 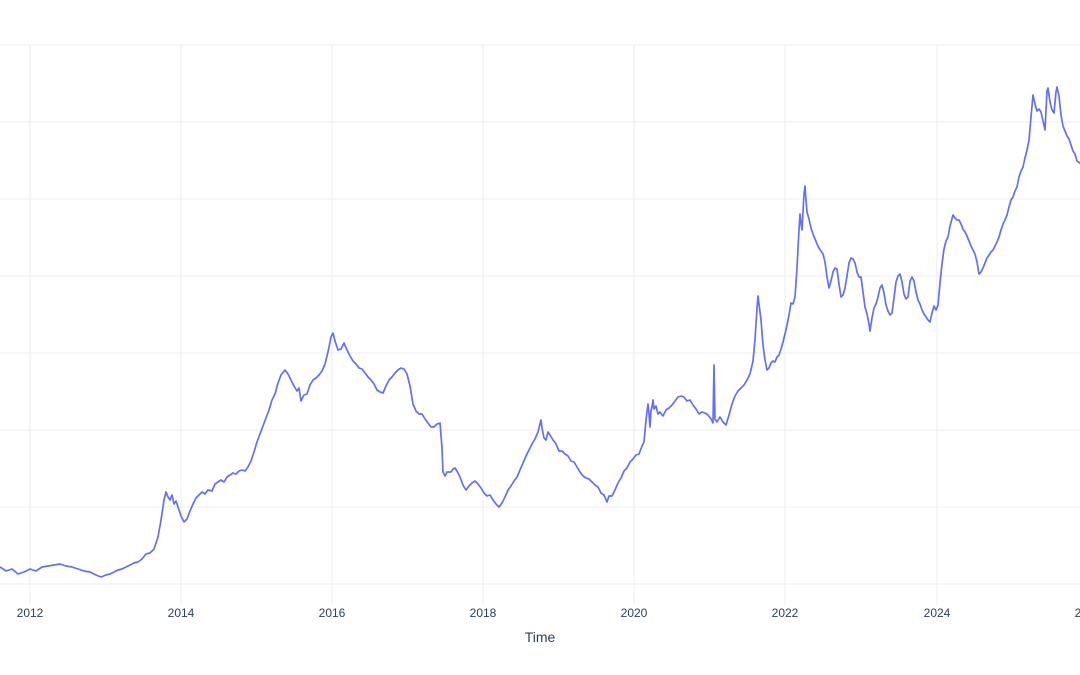 What do you see at coordinates (332, 613) in the screenshot?
I see `x-tick-label-2016: 2016` at bounding box center [332, 613].